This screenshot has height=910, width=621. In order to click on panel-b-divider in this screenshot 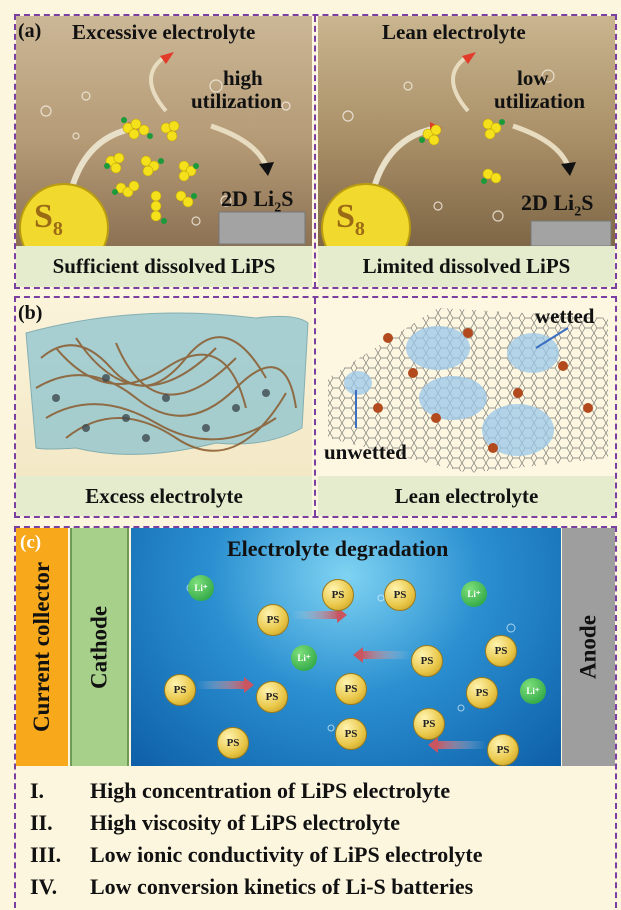, I will do `click(315, 407)`.